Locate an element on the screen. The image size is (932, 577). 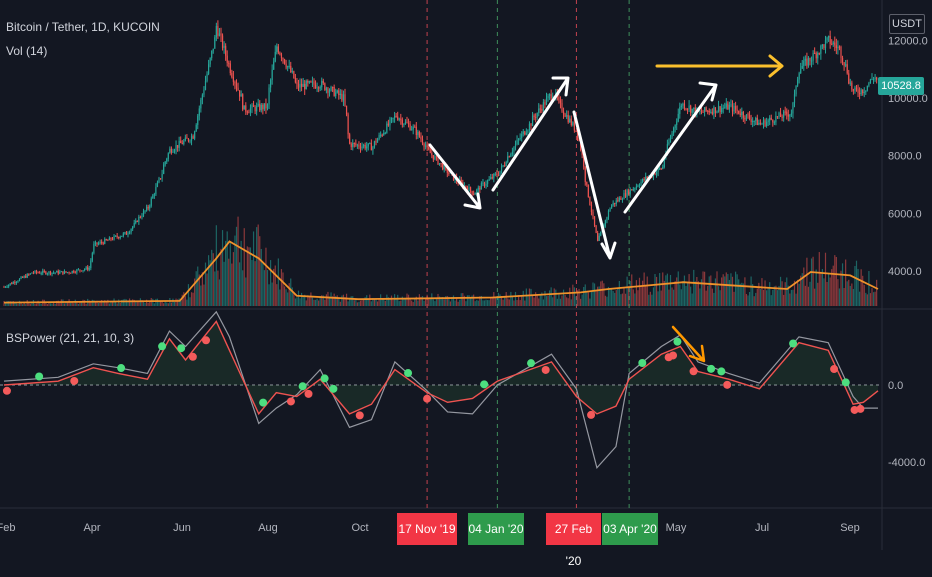
currency-button: USDT is located at coordinates (907, 24).